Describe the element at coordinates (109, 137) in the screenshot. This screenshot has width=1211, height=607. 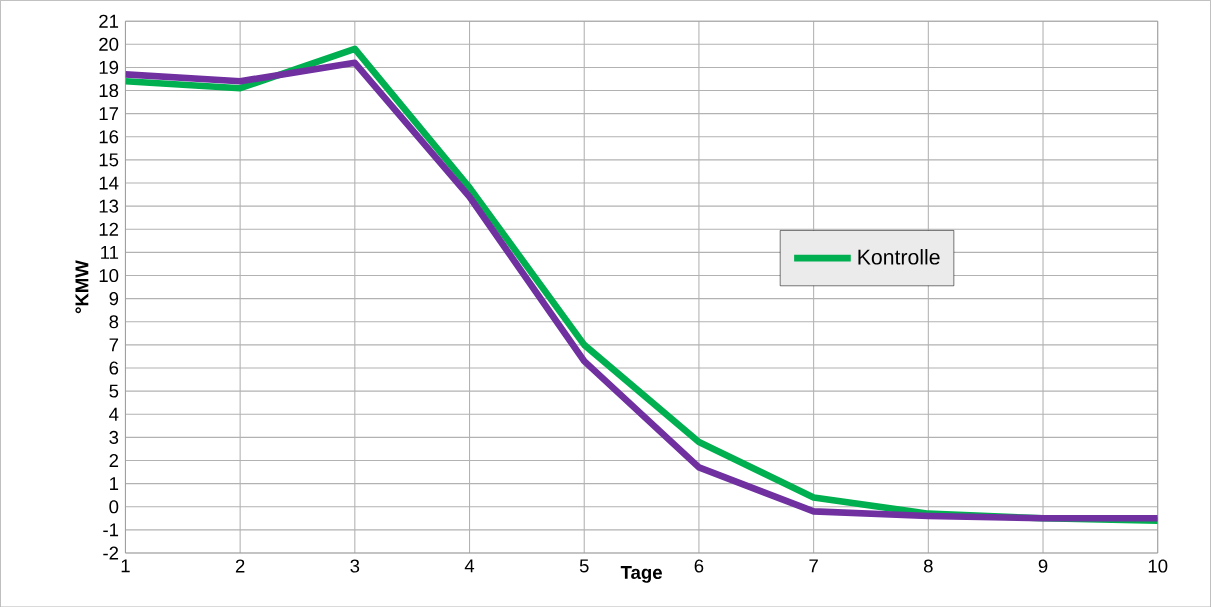
I see `y-tick-label: 16` at that location.